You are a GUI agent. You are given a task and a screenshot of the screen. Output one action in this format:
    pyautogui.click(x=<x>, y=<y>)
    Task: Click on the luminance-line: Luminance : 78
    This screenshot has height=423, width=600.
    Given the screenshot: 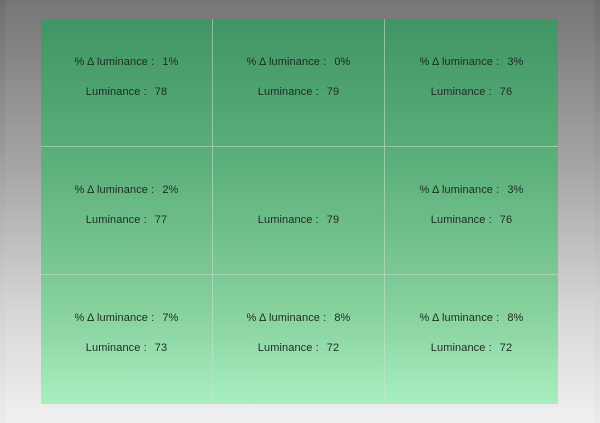 What is the action you would take?
    pyautogui.click(x=126, y=92)
    